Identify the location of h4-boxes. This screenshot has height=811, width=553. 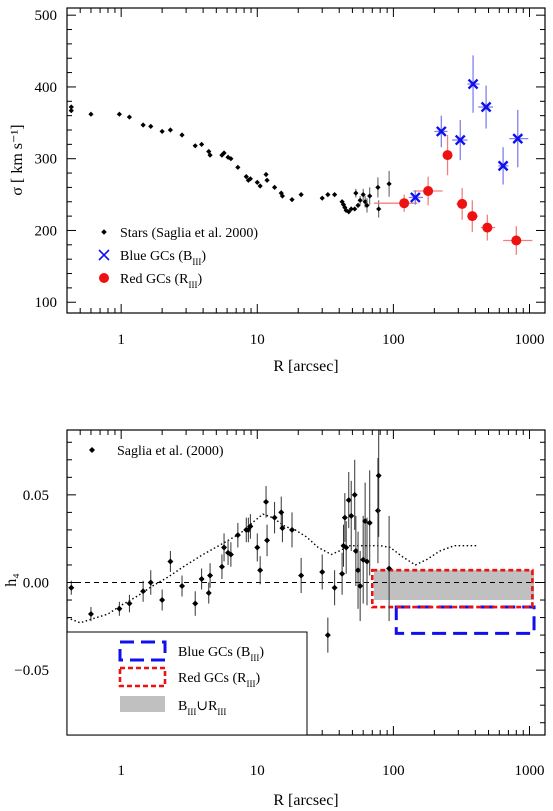
(453, 601).